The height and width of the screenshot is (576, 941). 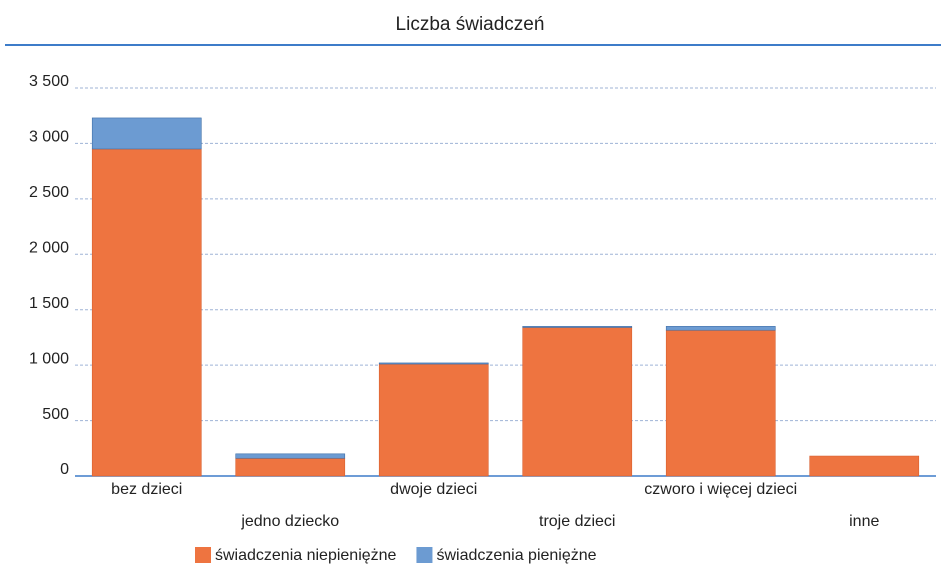 I want to click on x-tick-label: inne, so click(x=864, y=521).